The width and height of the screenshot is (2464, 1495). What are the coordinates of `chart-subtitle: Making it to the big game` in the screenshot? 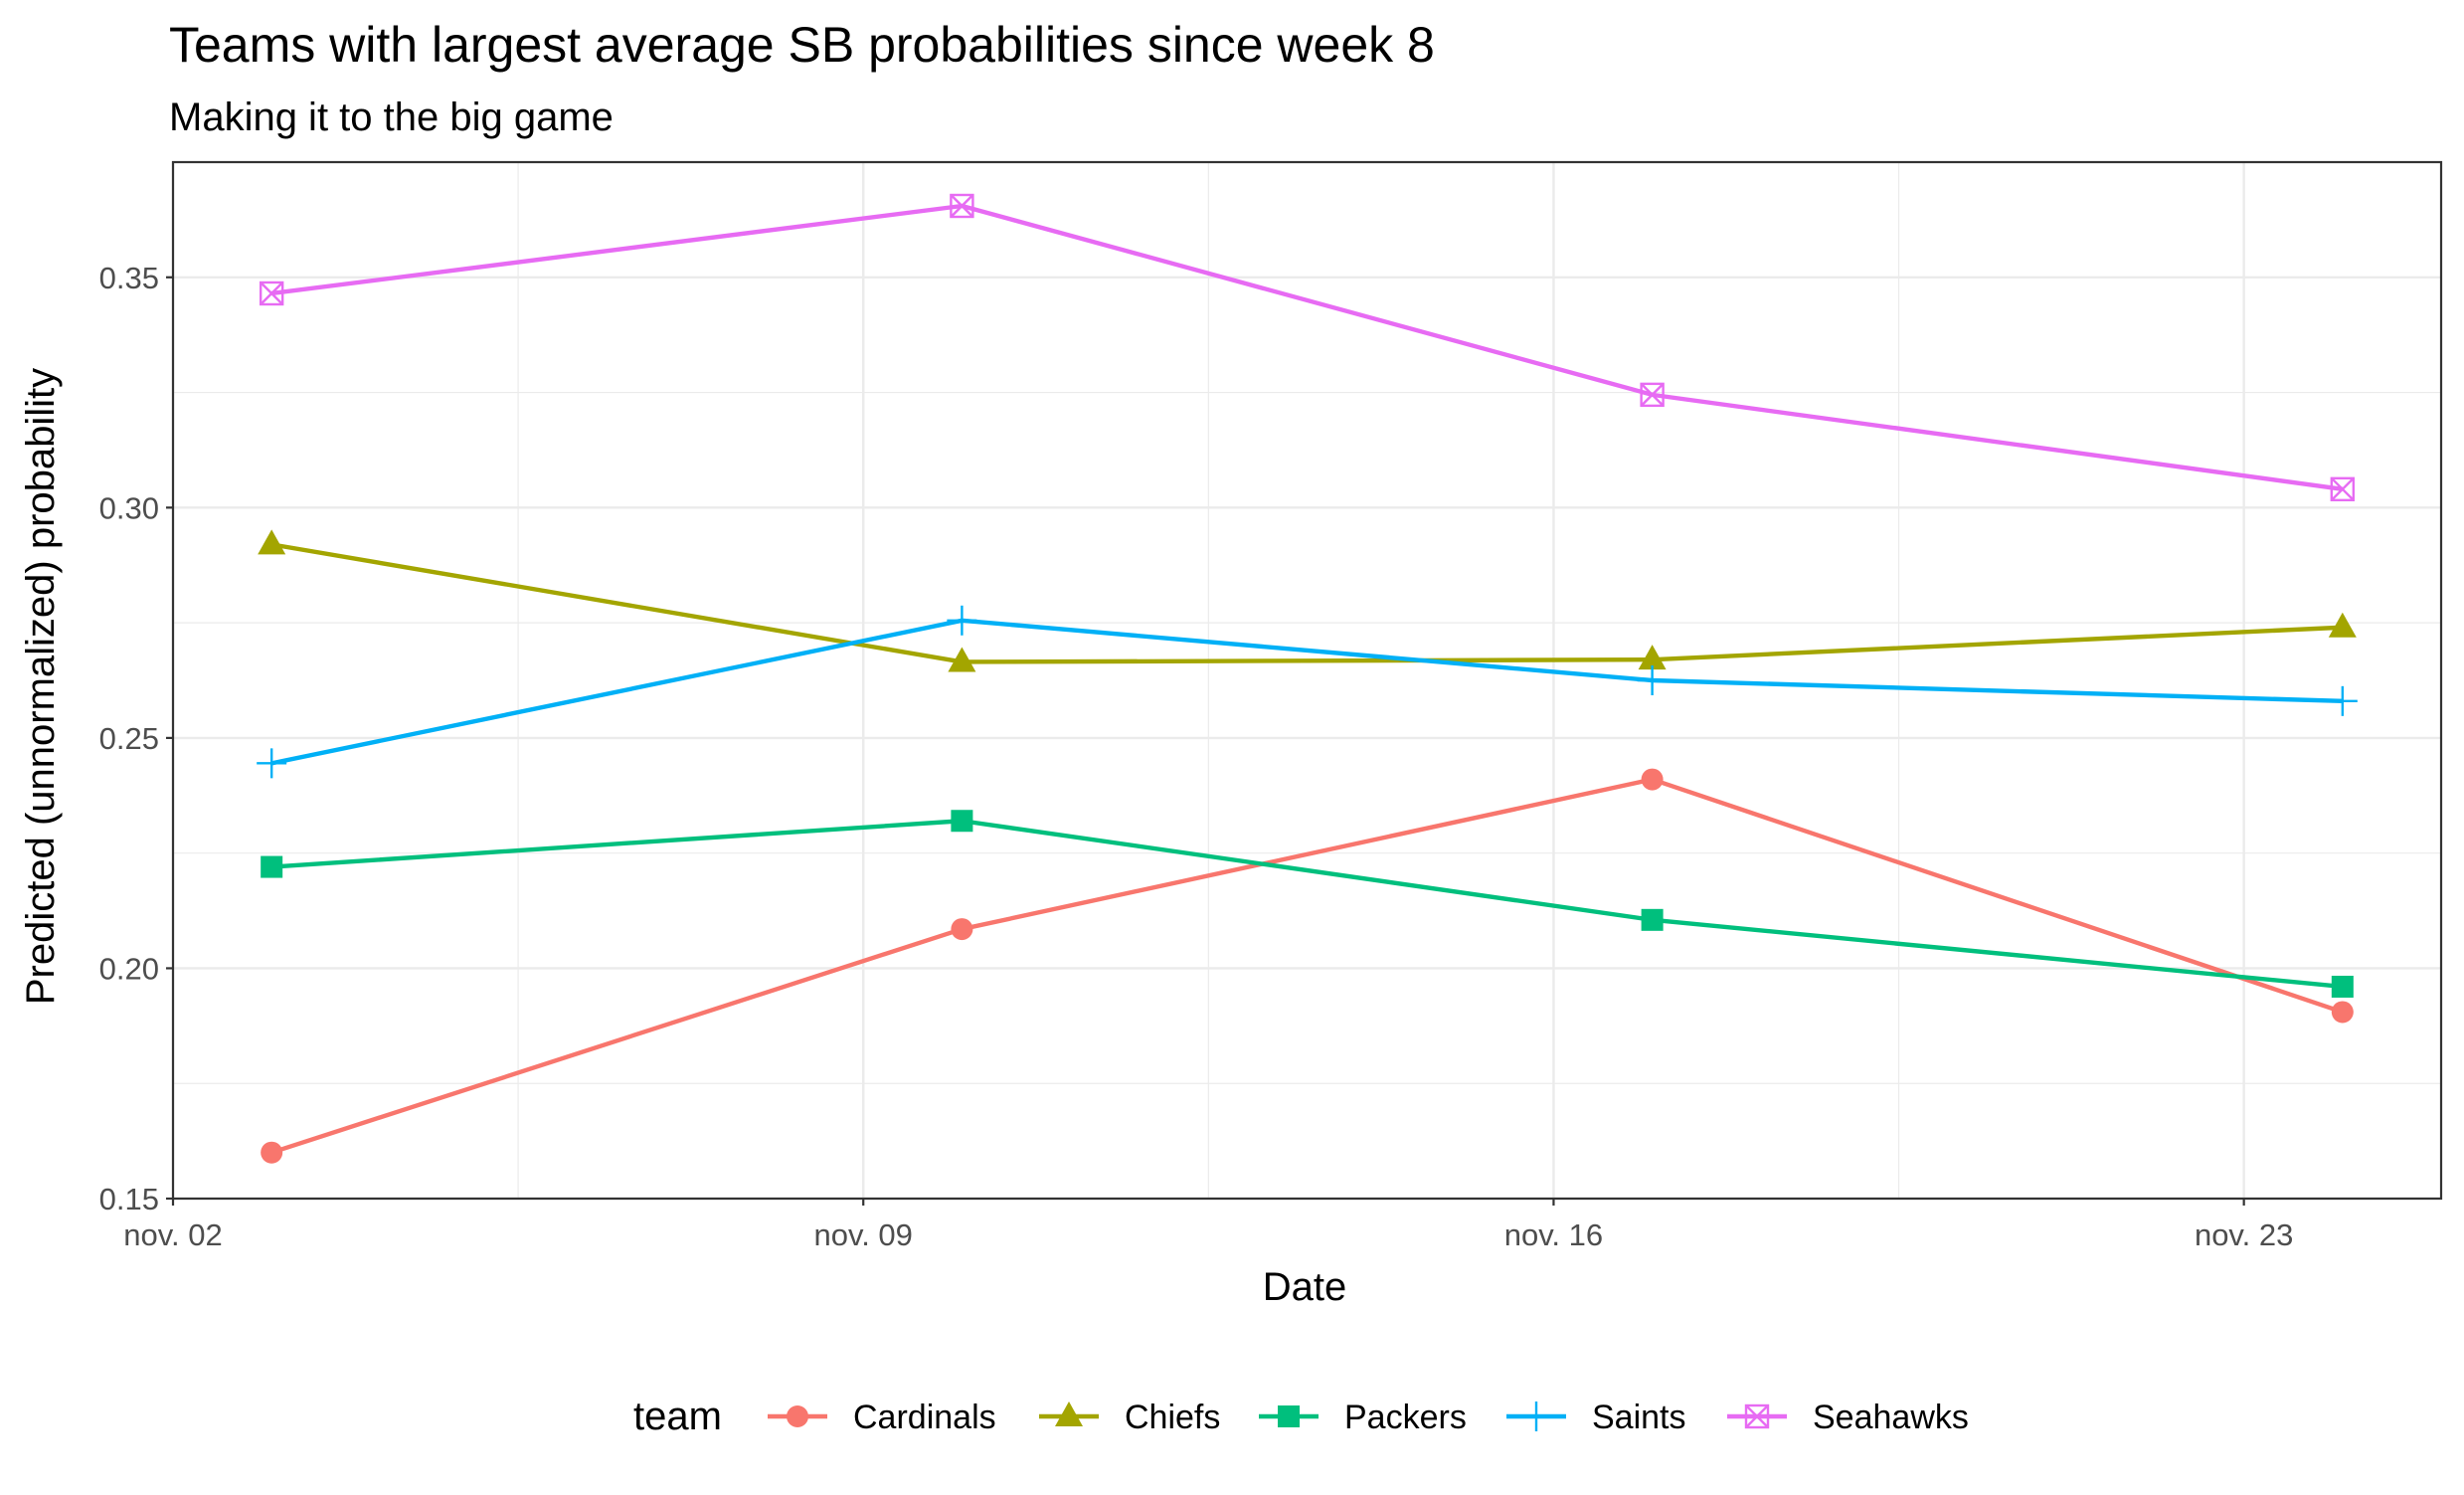 It's located at (391, 117).